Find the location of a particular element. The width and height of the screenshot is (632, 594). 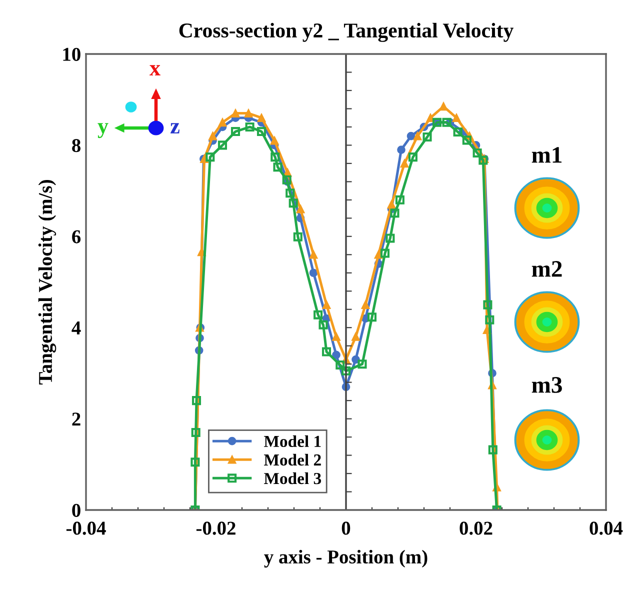

y-tick-label: 10 is located at coordinates (71, 54).